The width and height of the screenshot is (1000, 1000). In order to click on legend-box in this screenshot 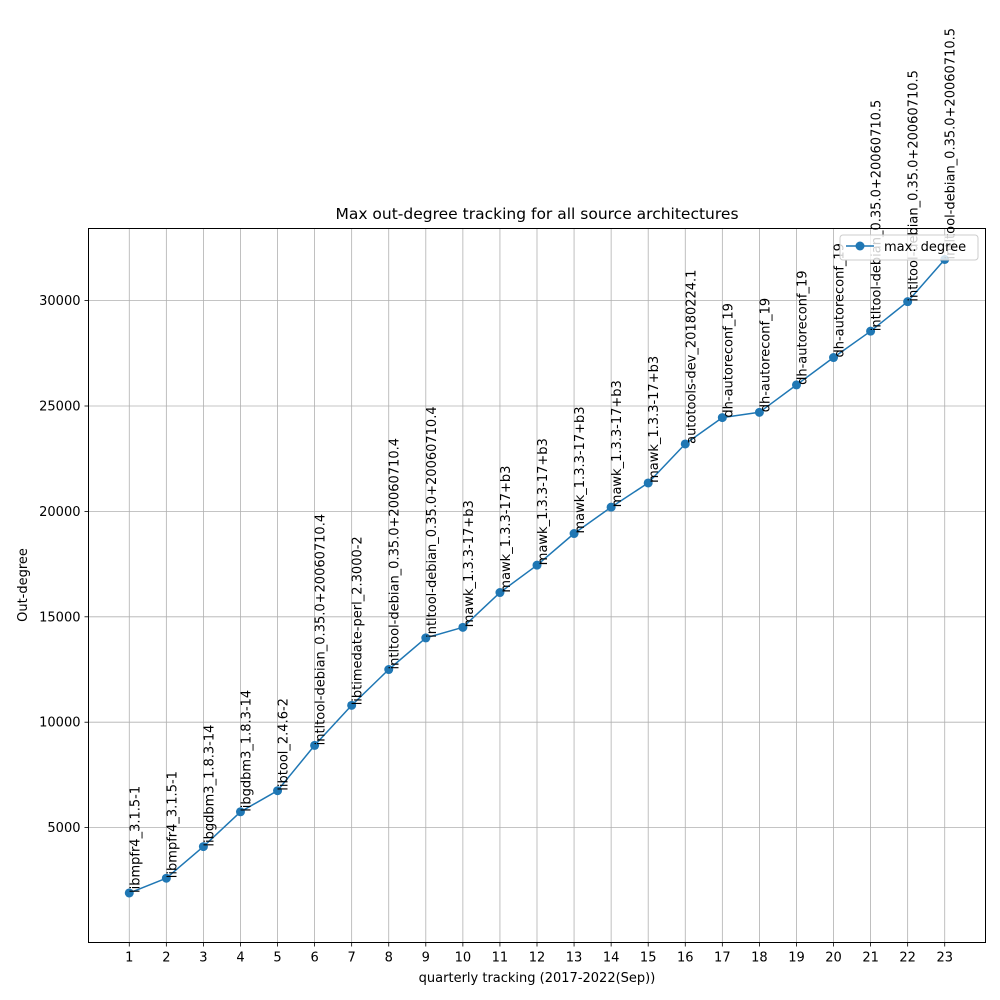, I will do `click(909, 247)`.